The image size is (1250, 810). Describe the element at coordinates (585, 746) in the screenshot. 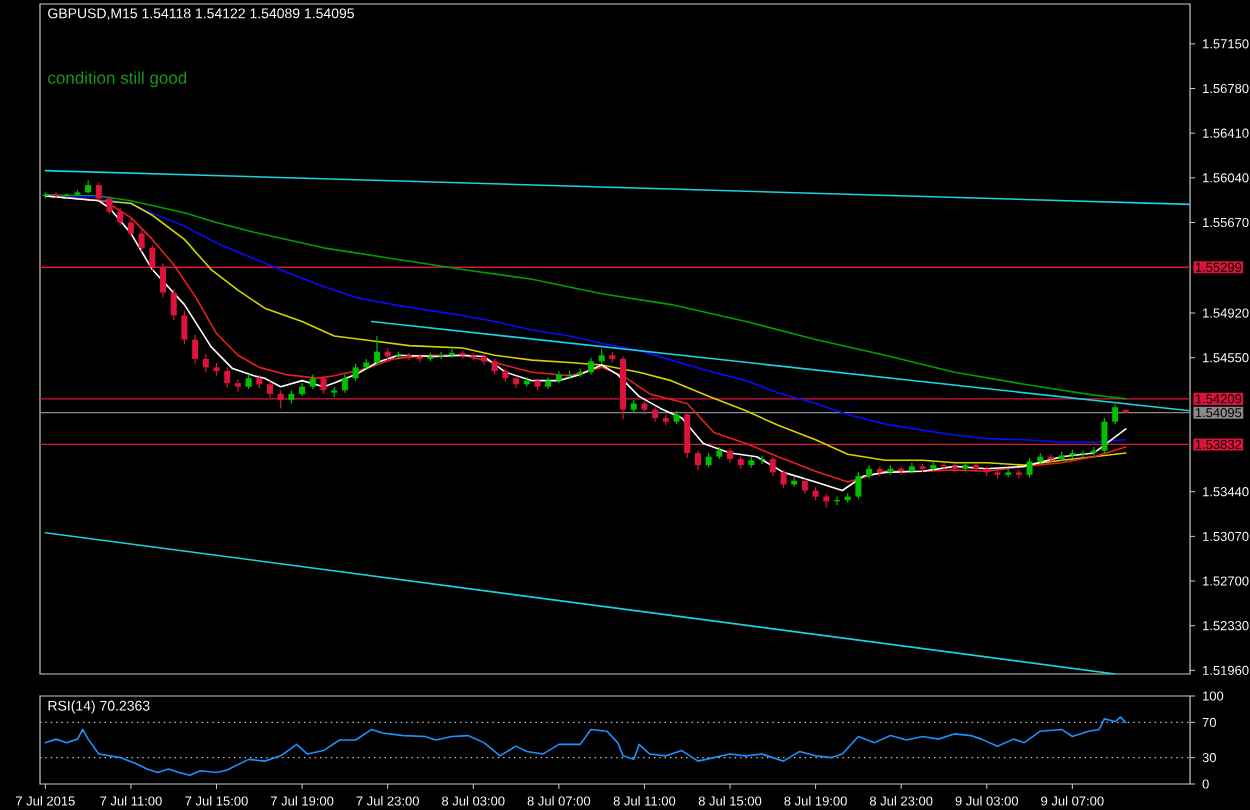

I see `line-series` at that location.